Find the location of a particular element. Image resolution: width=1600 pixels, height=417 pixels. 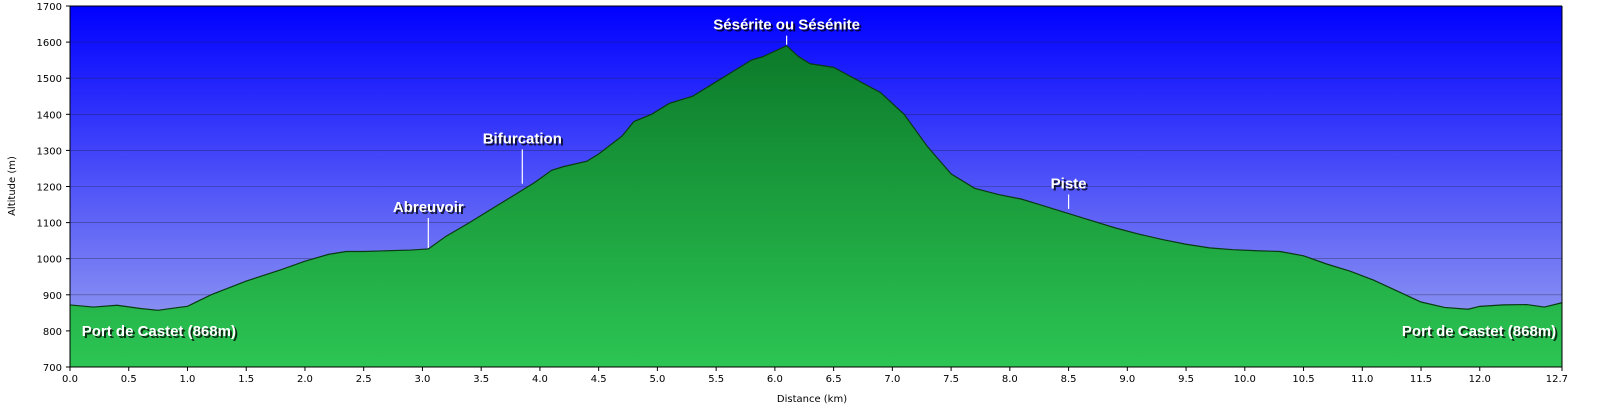

x-tick-label: 8.0 is located at coordinates (1010, 379).